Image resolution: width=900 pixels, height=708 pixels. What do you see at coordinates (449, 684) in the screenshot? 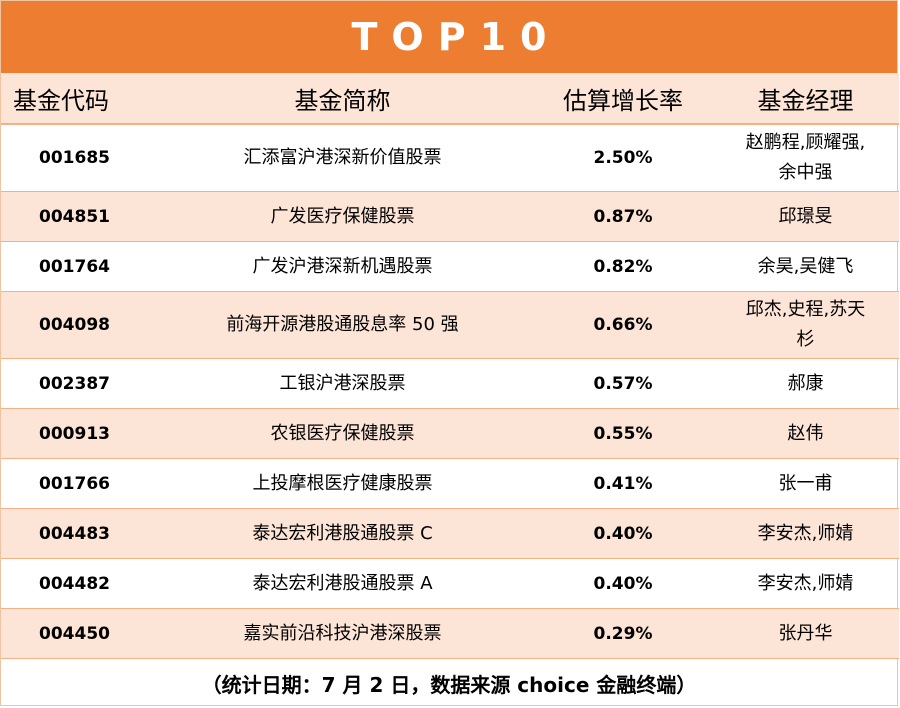
I see `source-note: （统计日期：7 月 2 日，数据来源 choice 金融终端）` at bounding box center [449, 684].